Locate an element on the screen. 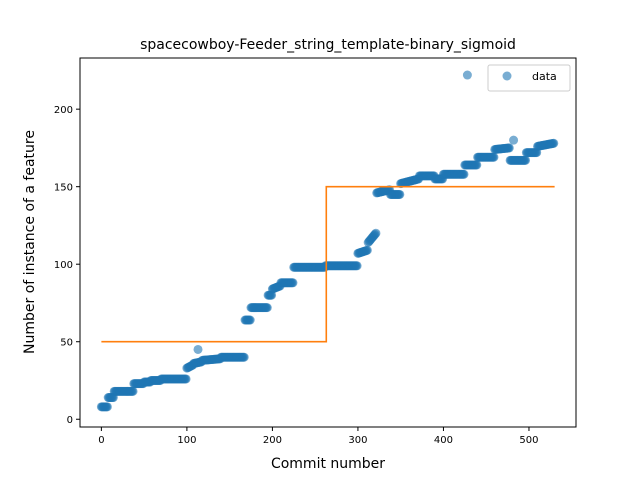  legend-marker-data is located at coordinates (507, 76).